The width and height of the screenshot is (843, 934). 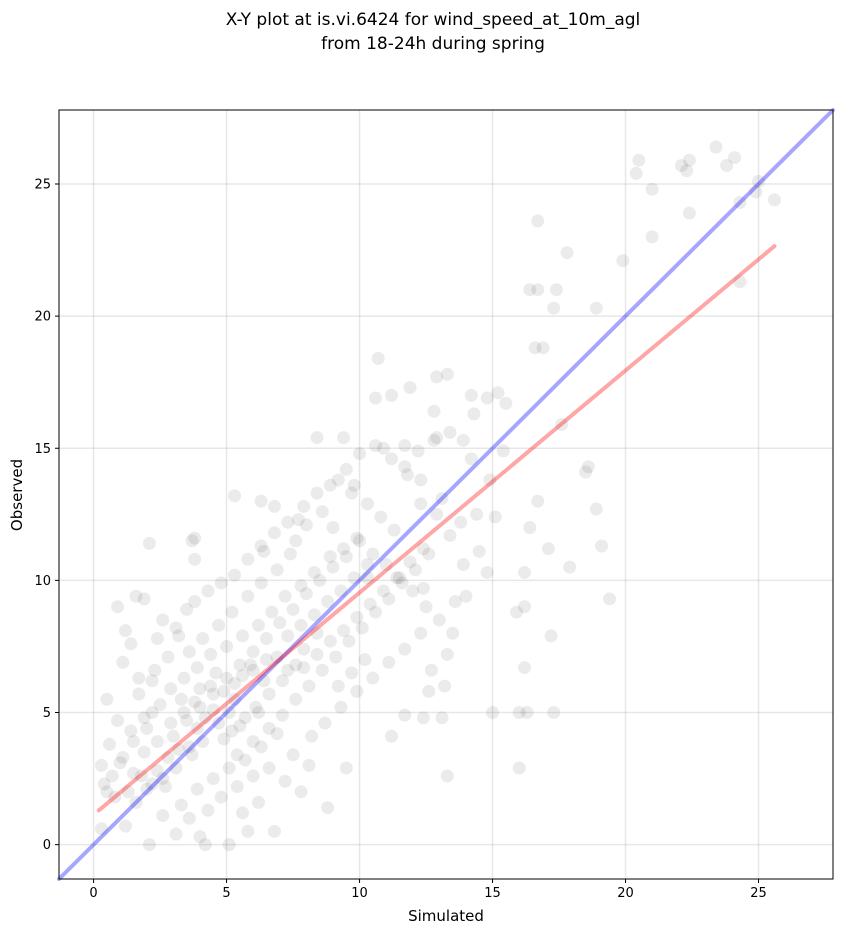 What do you see at coordinates (428, 890) in the screenshot?
I see `x-axis-ticks: 0 5 10 15 20 25` at bounding box center [428, 890].